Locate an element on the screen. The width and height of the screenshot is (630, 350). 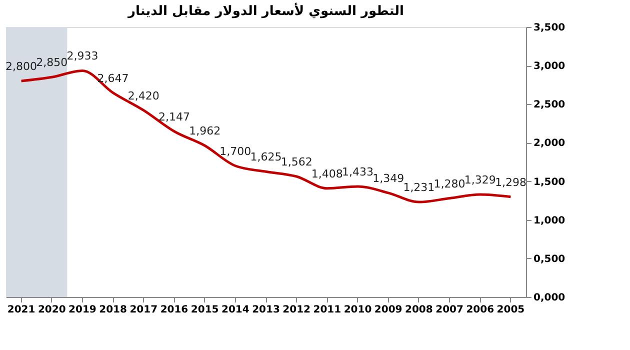
data-label: 1,625 is located at coordinates (266, 157).